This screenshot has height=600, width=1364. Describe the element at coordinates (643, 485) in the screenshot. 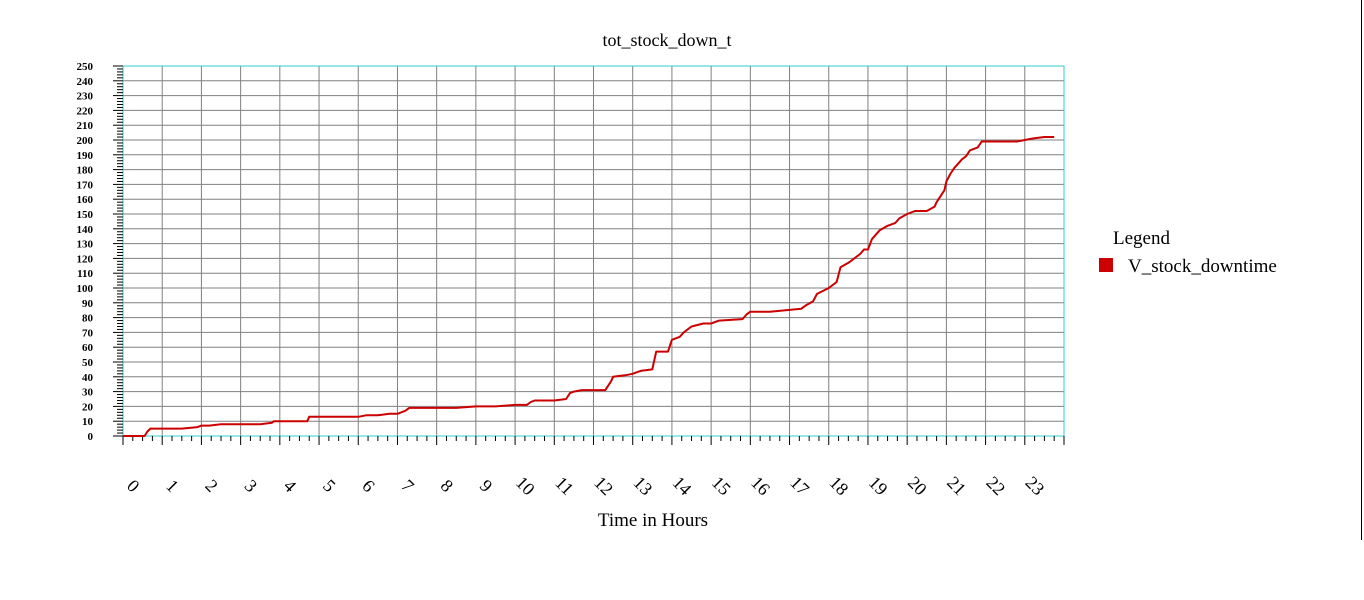

I see `x-tick-label: 13` at that location.